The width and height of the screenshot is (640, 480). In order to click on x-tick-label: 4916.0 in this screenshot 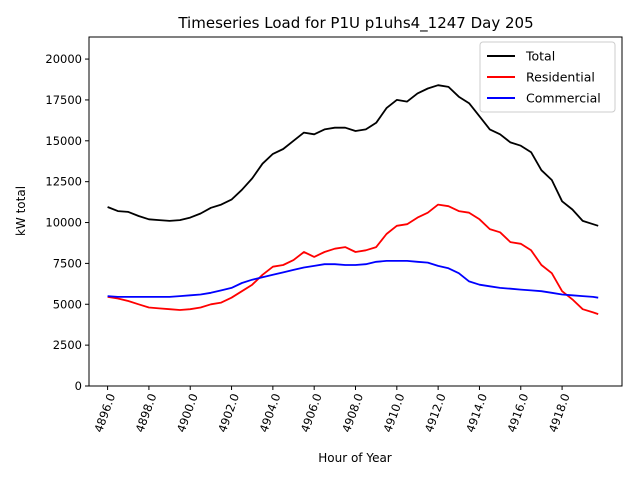, I will do `click(517, 413)`.